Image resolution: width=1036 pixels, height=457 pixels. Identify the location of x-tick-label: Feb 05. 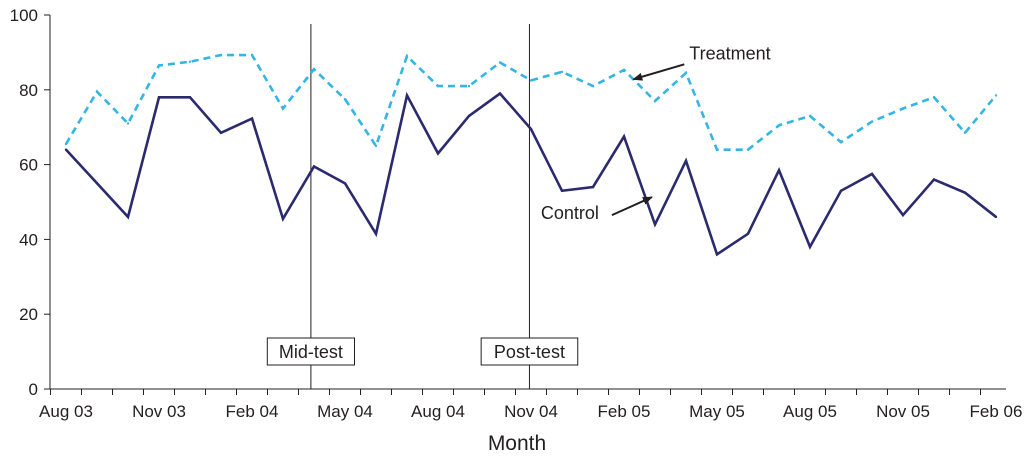
(624, 411).